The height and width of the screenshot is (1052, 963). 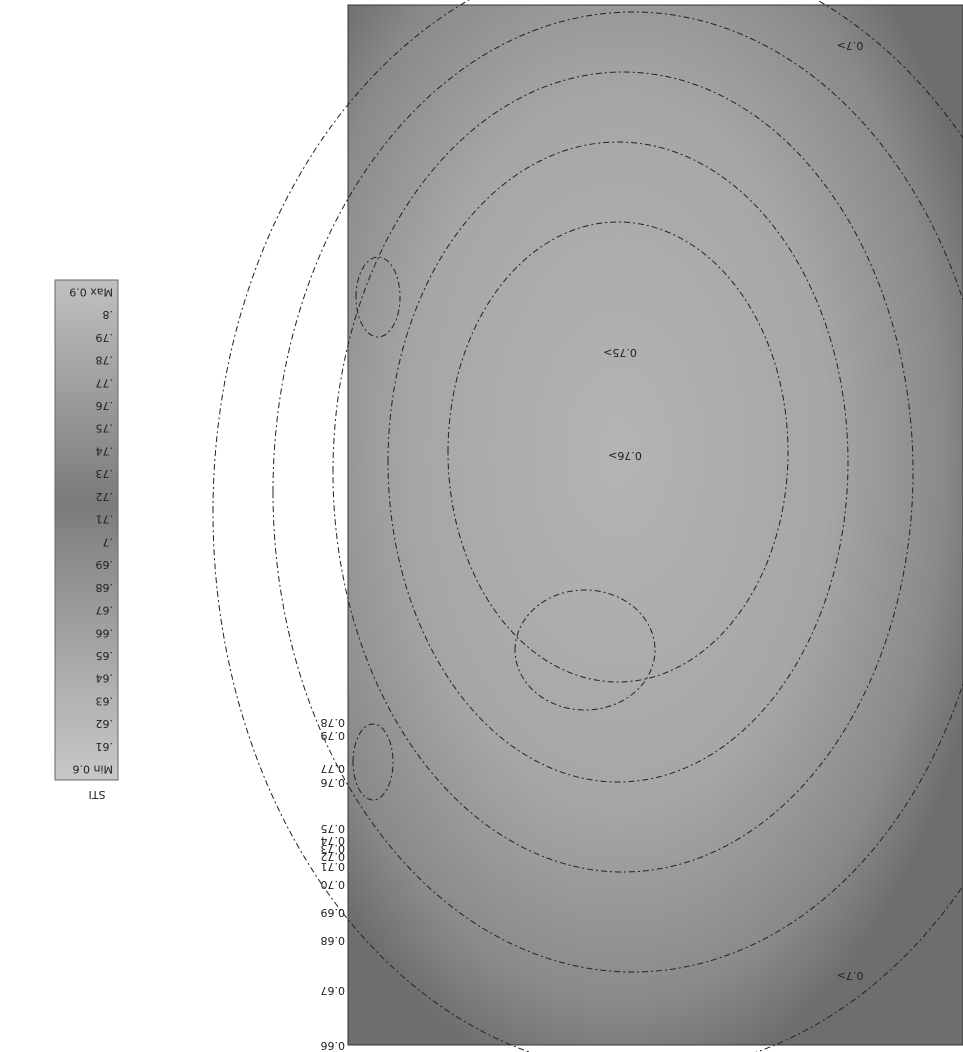 I want to click on axis-label: 0.66, so click(x=333, y=1045).